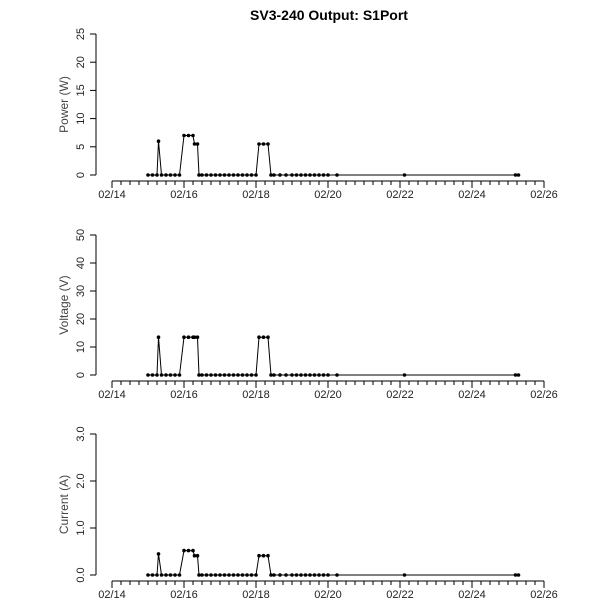 The width and height of the screenshot is (600, 600). Describe the element at coordinates (81, 263) in the screenshot. I see `y-tick-label: 40` at that location.